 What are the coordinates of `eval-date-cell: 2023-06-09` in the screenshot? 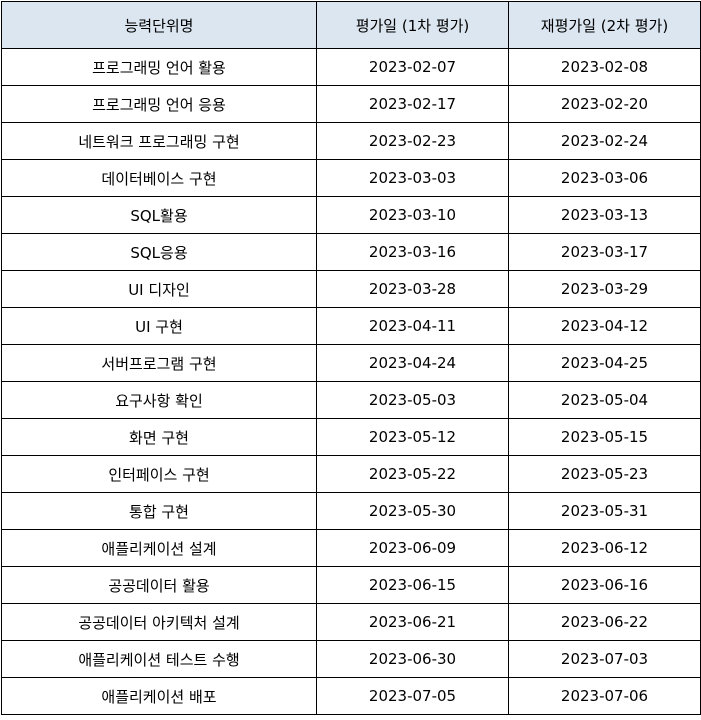 It's located at (412, 548).